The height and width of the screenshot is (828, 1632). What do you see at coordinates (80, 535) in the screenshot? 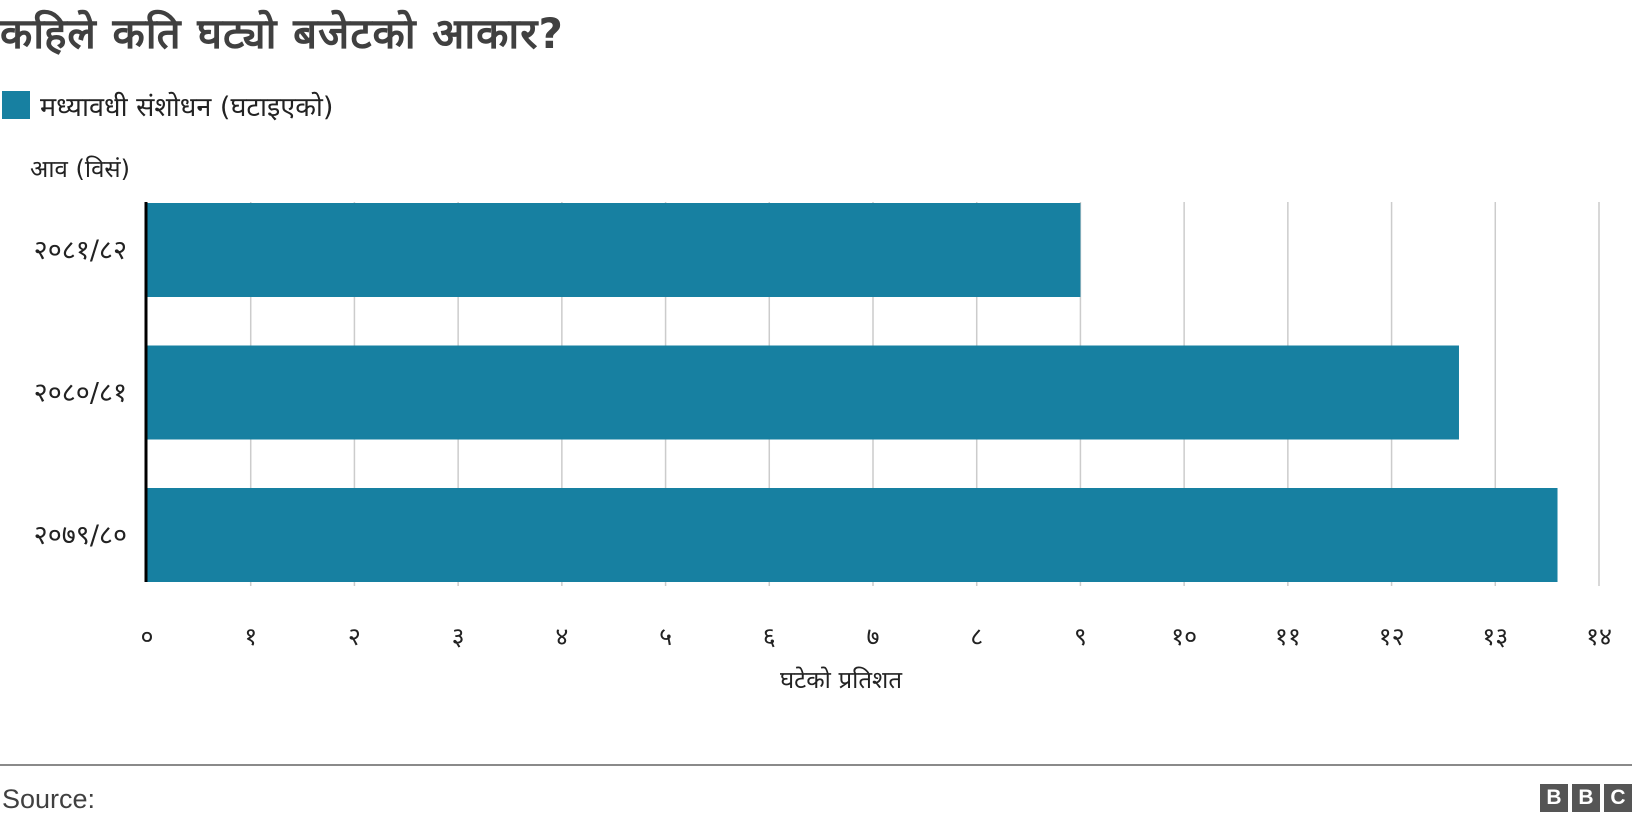
I see `y-tick-label: २०७९/८०` at bounding box center [80, 535].